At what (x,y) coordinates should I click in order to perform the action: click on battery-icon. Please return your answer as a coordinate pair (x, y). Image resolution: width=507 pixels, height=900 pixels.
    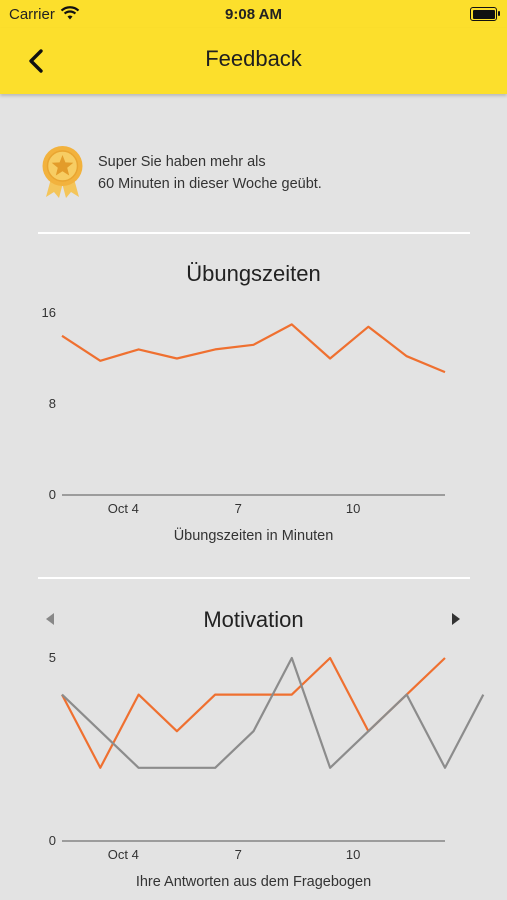
    Looking at the image, I should click on (485, 14).